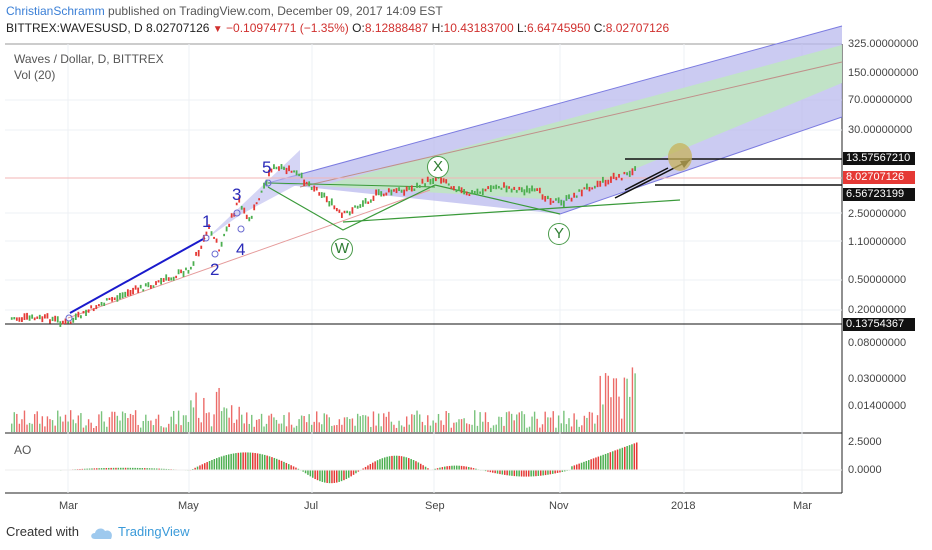 The height and width of the screenshot is (550, 932). What do you see at coordinates (879, 324) in the screenshot?
I see `low-price-label: 0.13754367` at bounding box center [879, 324].